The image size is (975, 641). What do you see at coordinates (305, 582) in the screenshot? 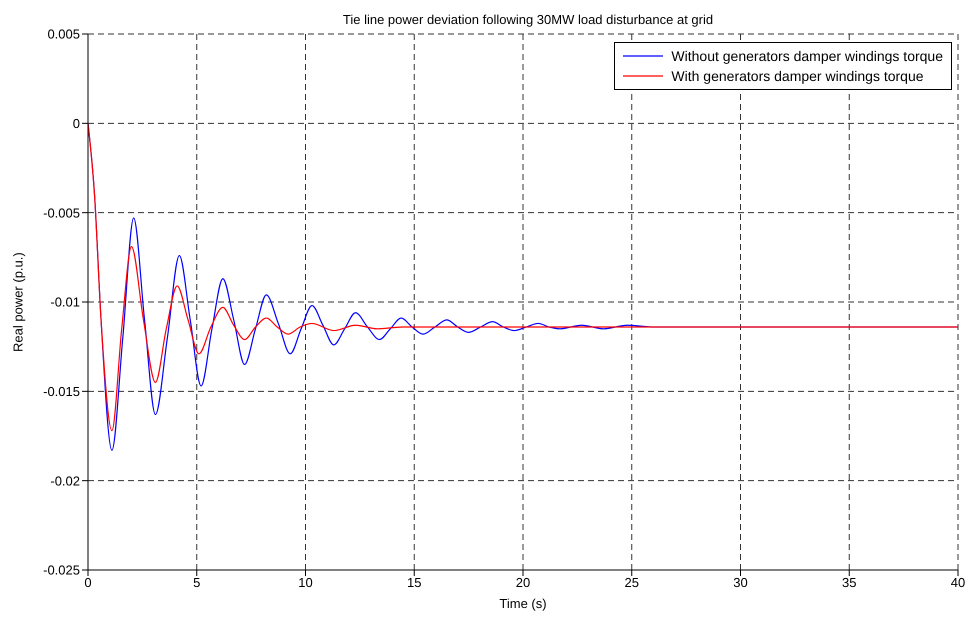
I see `x-tick-label: 10` at bounding box center [305, 582].